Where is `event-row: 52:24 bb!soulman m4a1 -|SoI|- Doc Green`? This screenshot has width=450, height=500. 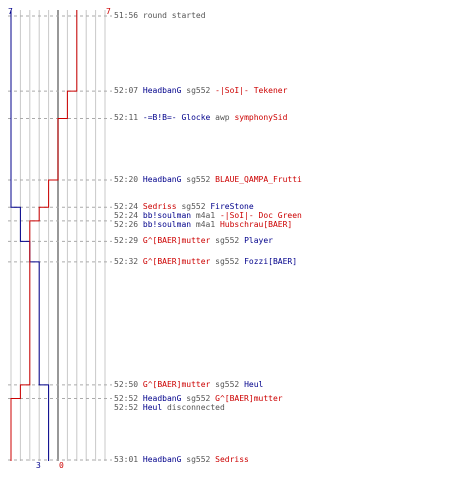 event-row: 52:24 bb!soulman m4a1 -|SoI|- Doc Green is located at coordinates (208, 215).